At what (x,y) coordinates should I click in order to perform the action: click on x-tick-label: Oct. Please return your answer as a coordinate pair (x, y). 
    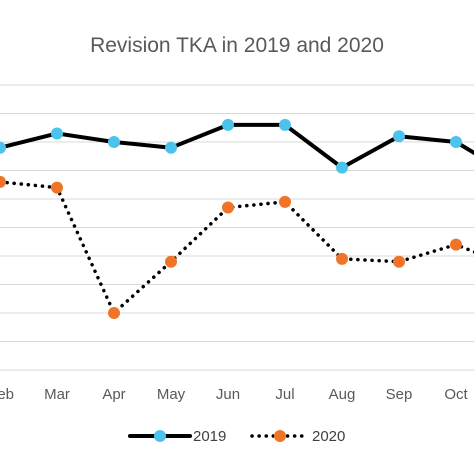
    Looking at the image, I should click on (456, 394).